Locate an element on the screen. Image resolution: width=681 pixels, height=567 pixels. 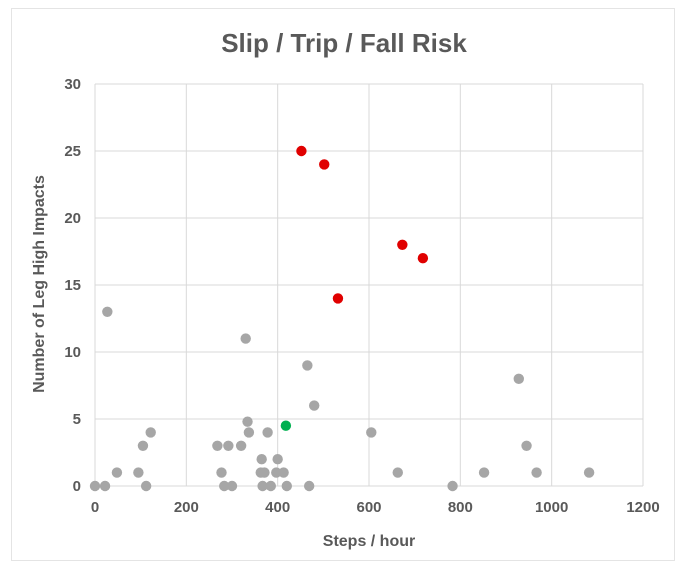
x-tick-label: 1200 is located at coordinates (642, 507).